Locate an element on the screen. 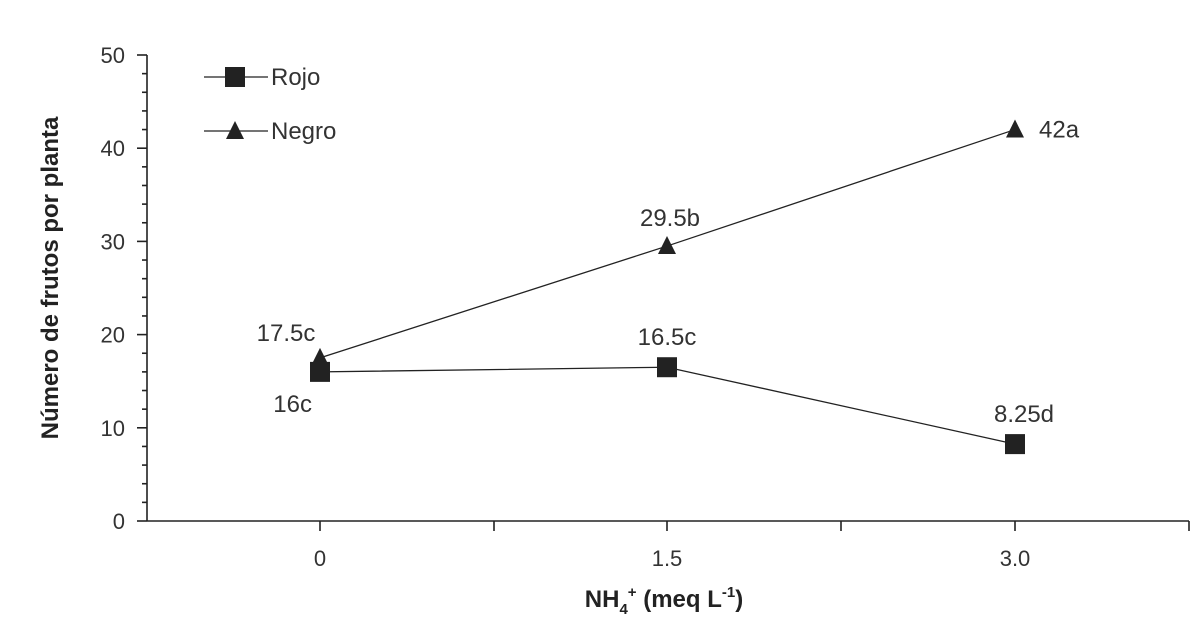  x-axis-title-unit-sup: -1 is located at coordinates (728, 592).